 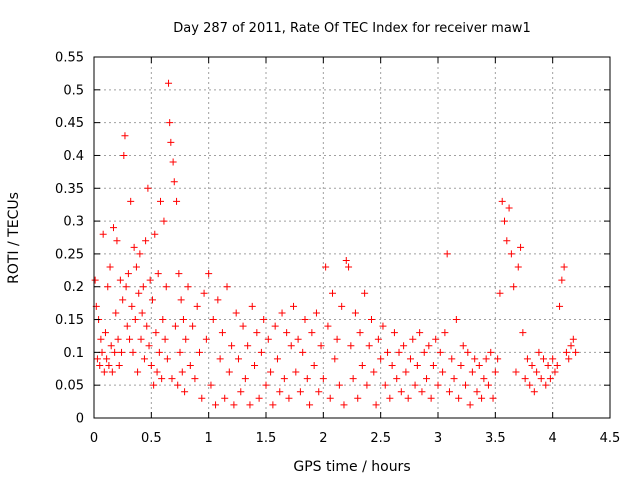 What do you see at coordinates (151, 438) in the screenshot?
I see `x-tick-label: 0.5` at bounding box center [151, 438].